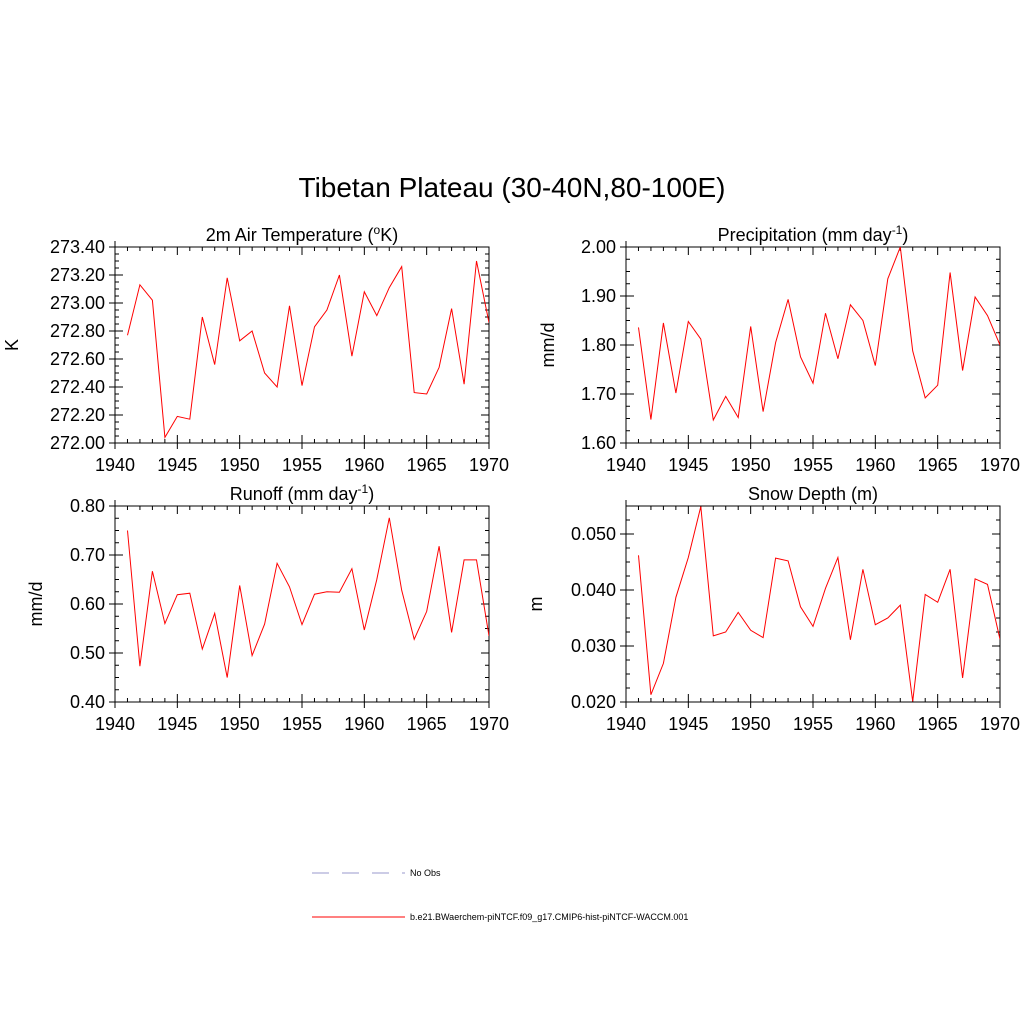  I want to click on y-tick-label: 0.60, so click(87, 604).